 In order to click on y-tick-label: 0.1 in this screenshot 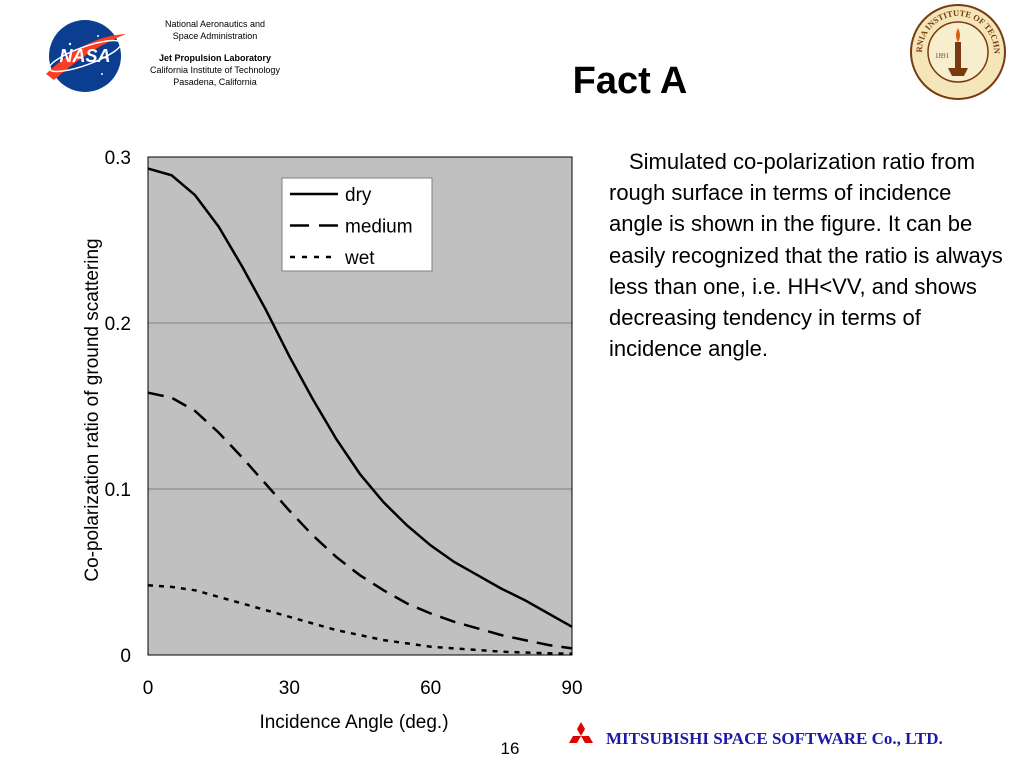, I will do `click(118, 490)`.